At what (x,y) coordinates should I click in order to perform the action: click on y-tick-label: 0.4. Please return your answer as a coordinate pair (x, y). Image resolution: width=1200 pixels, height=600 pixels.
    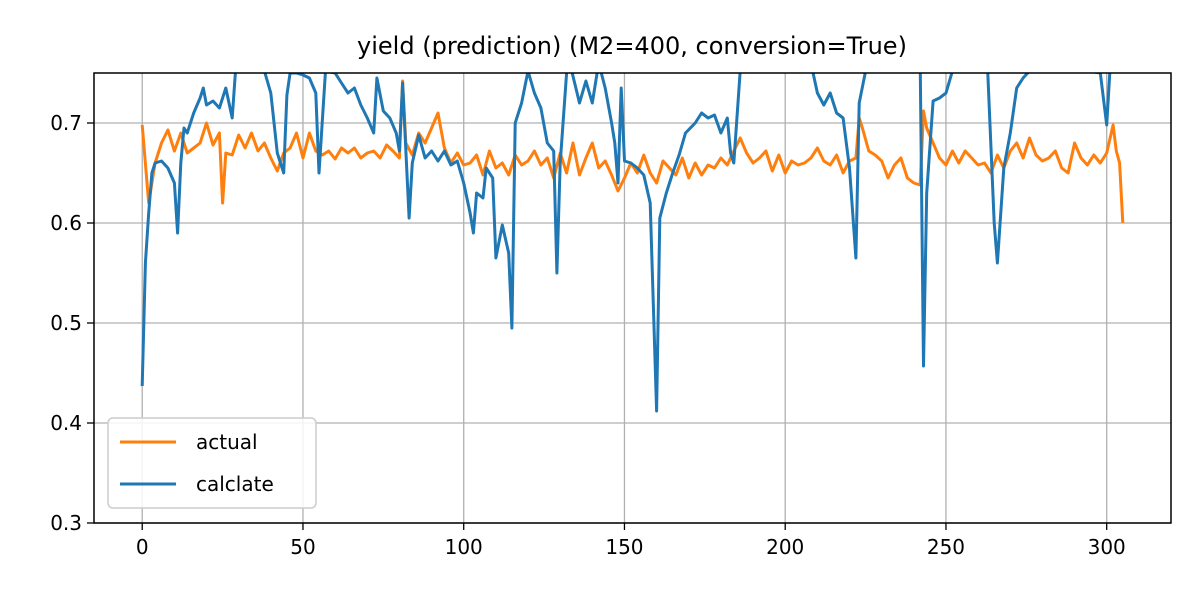
    Looking at the image, I should click on (66, 423).